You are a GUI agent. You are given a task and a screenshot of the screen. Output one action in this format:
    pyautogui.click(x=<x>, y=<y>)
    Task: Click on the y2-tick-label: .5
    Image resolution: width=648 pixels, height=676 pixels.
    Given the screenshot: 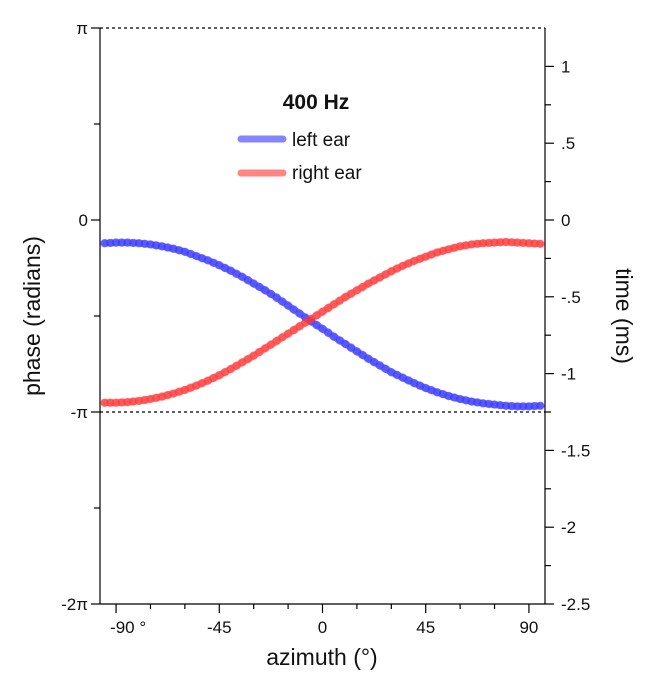 What is the action you would take?
    pyautogui.click(x=568, y=143)
    